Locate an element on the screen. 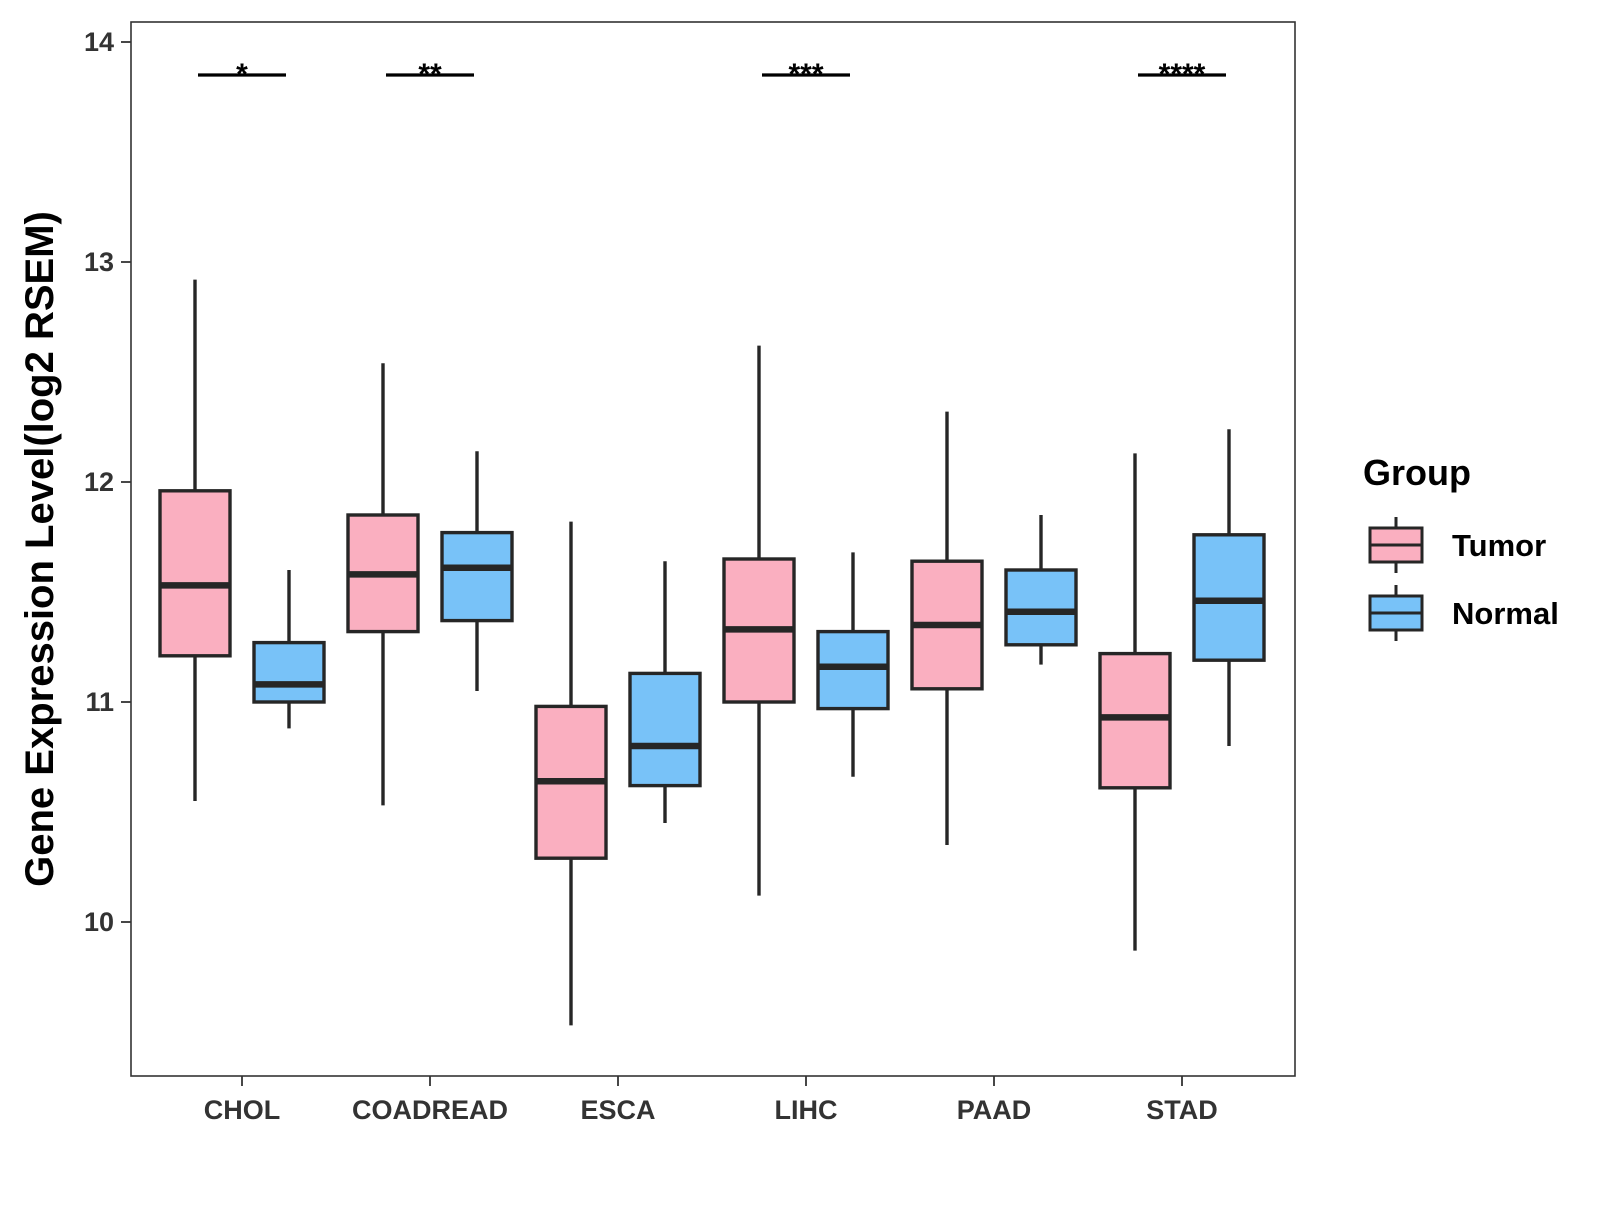 This screenshot has width=1600, height=1205. x-tick-label-paad: PAAD is located at coordinates (994, 1110).